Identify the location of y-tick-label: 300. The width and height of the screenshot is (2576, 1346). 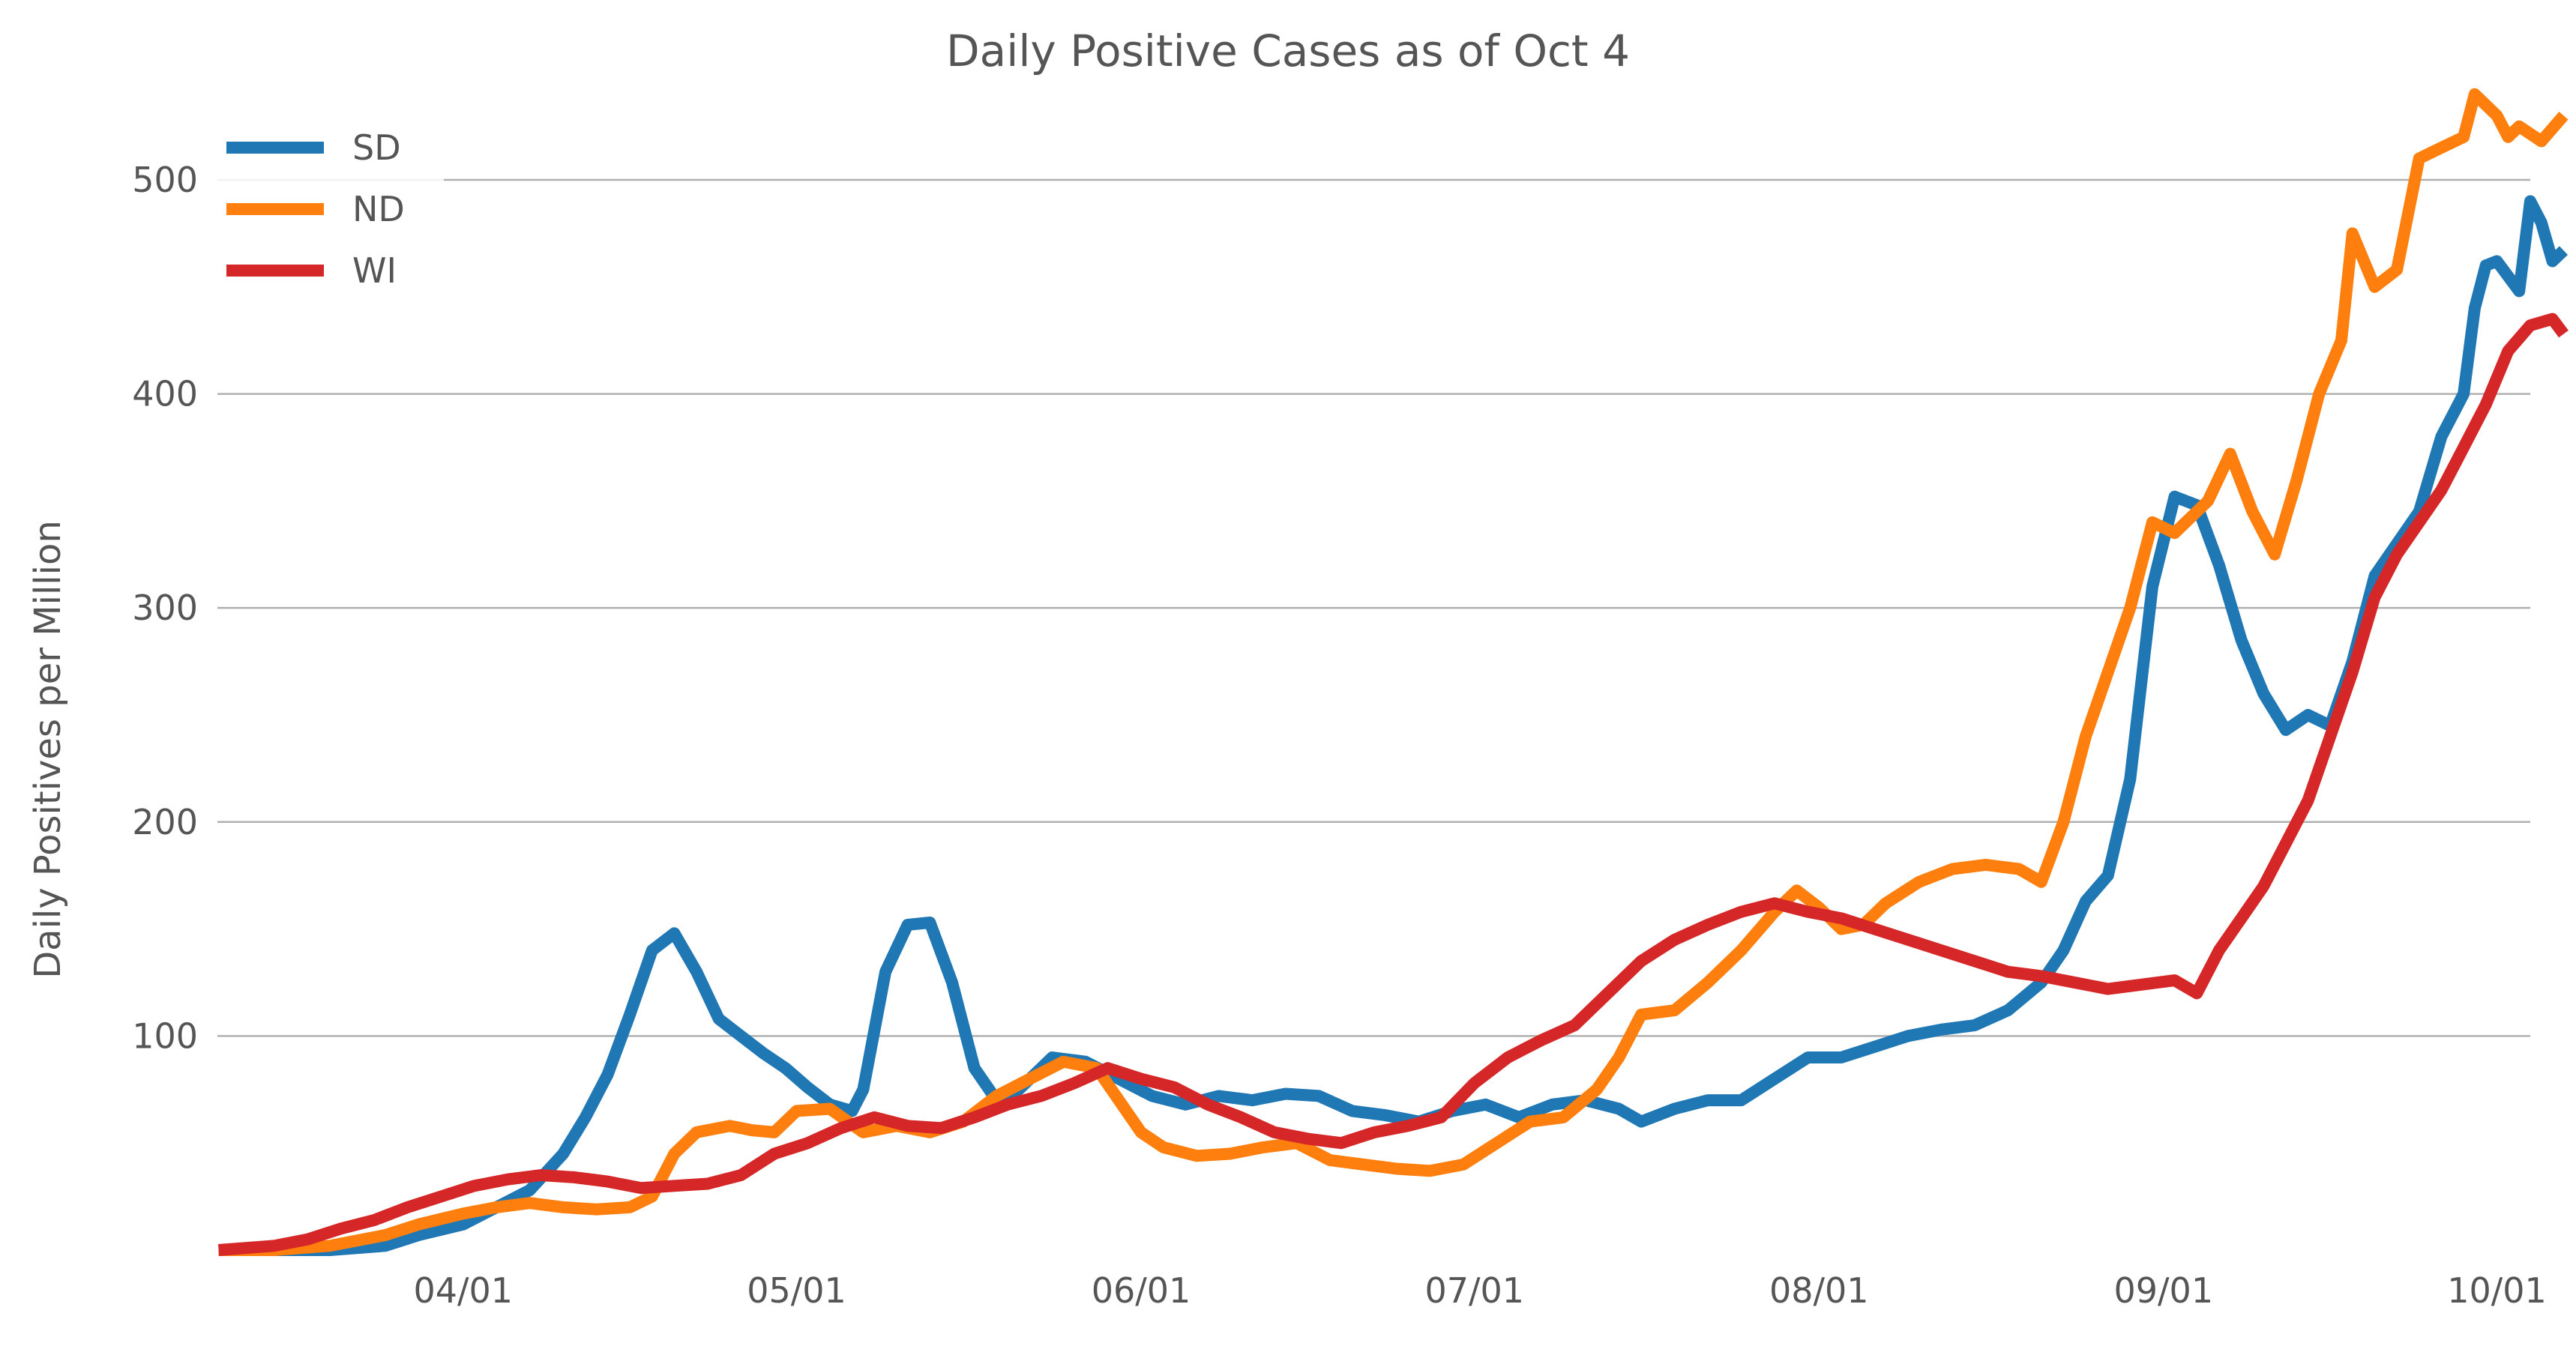
(165, 608).